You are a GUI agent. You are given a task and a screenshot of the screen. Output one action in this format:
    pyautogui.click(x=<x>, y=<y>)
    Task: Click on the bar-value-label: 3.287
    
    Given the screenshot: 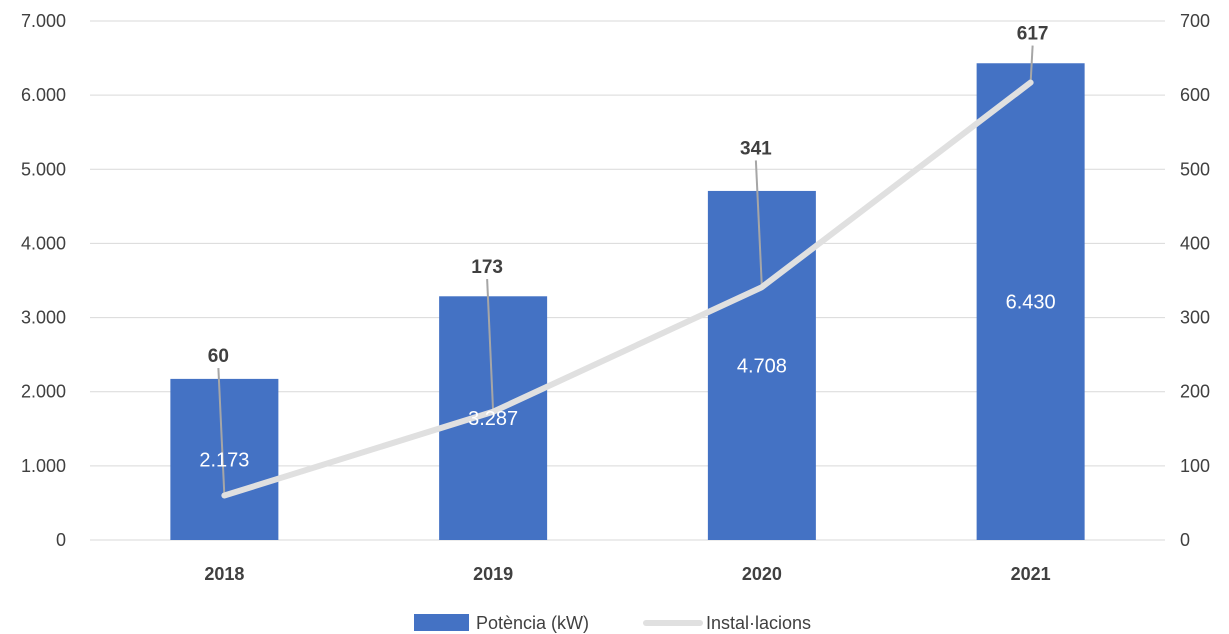 What is the action you would take?
    pyautogui.click(x=493, y=419)
    